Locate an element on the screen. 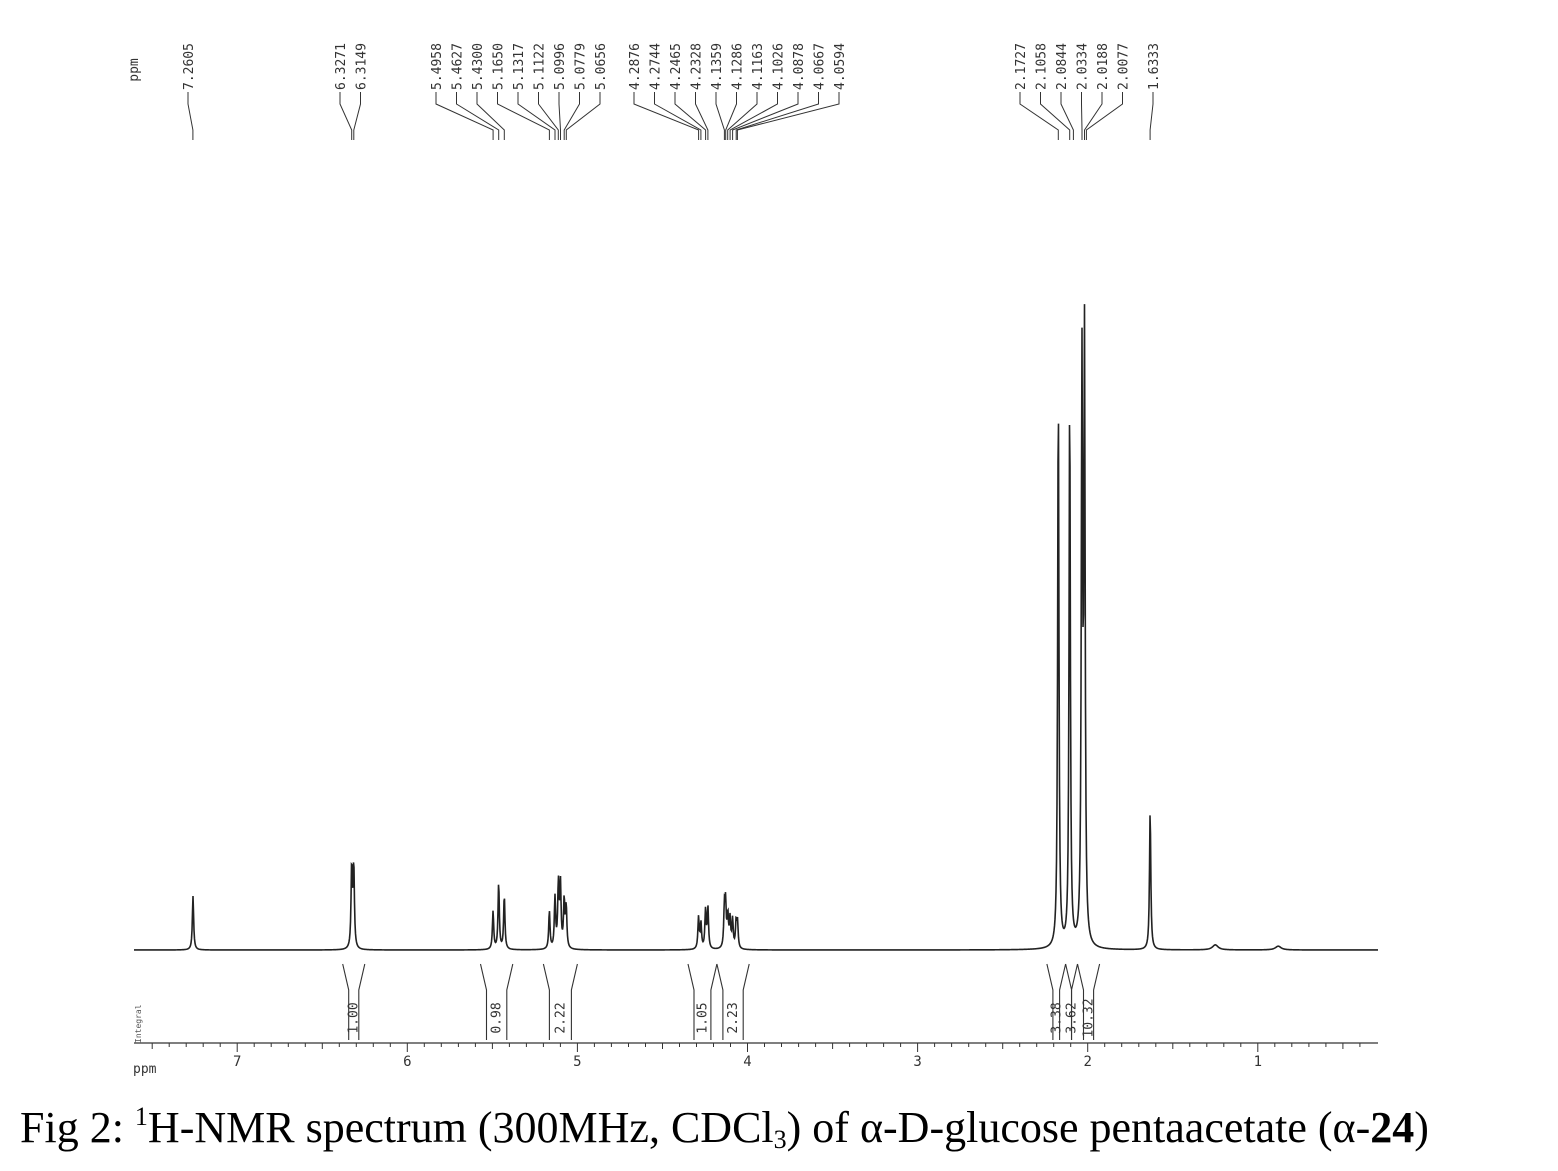  peak-label: 2.0077 is located at coordinates (1124, 66).